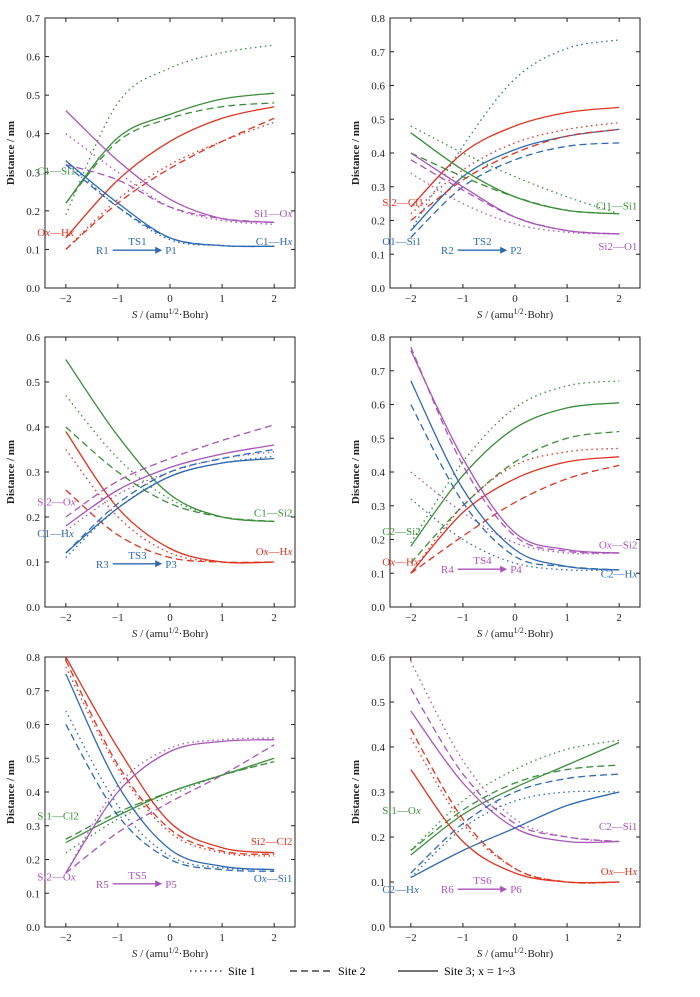 This screenshot has height=997, width=700. I want to click on series-label: C1—Si1, so click(56, 171).